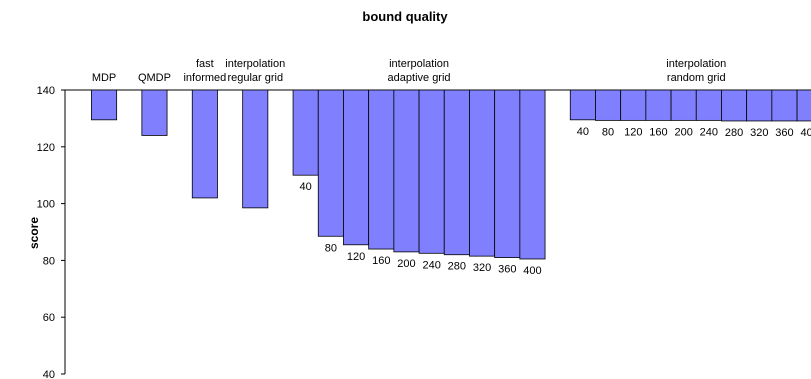  What do you see at coordinates (46, 205) in the screenshot?
I see `y-tick-label: 100` at bounding box center [46, 205].